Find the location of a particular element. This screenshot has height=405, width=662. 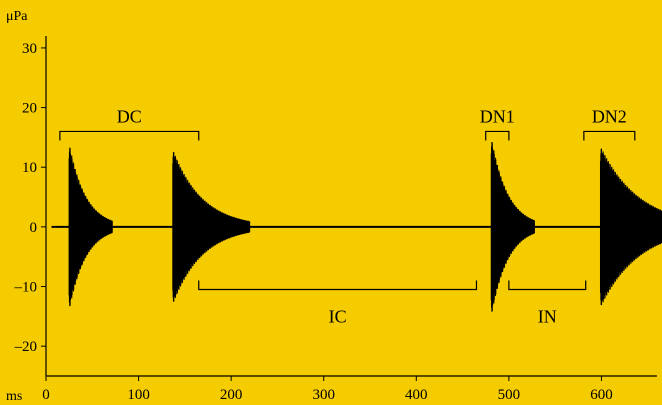

y-tick-label: –10 is located at coordinates (26, 288).